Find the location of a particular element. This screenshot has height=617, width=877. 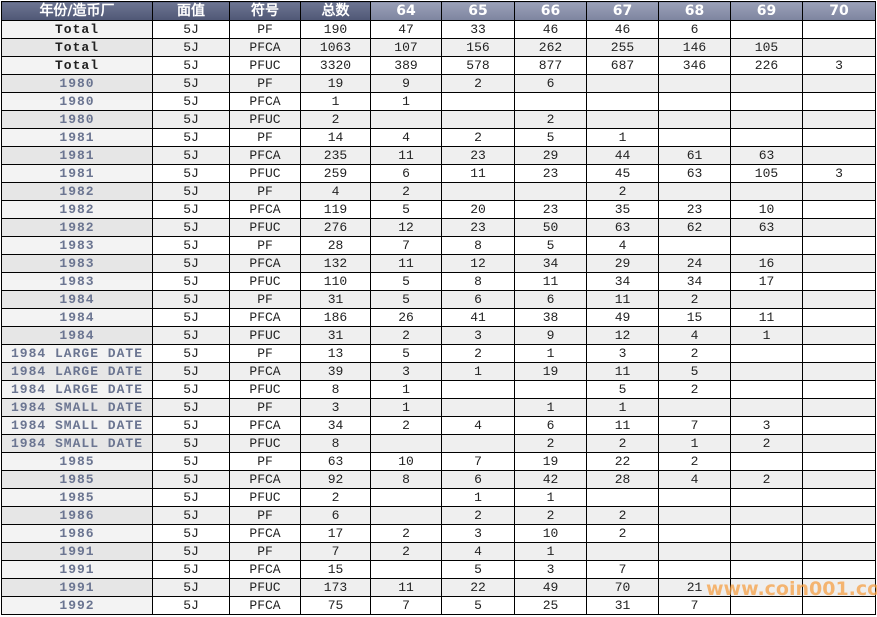

row-label: 1991 is located at coordinates (77, 551).